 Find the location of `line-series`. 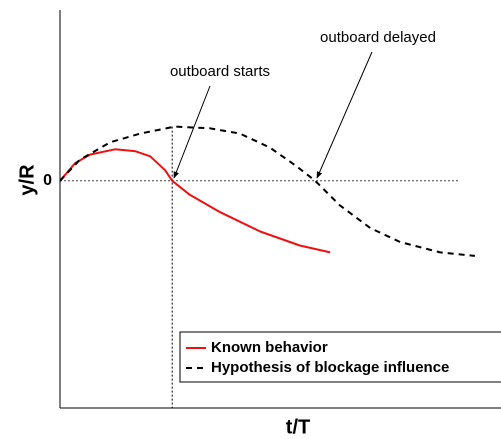

line-series is located at coordinates (195, 201).